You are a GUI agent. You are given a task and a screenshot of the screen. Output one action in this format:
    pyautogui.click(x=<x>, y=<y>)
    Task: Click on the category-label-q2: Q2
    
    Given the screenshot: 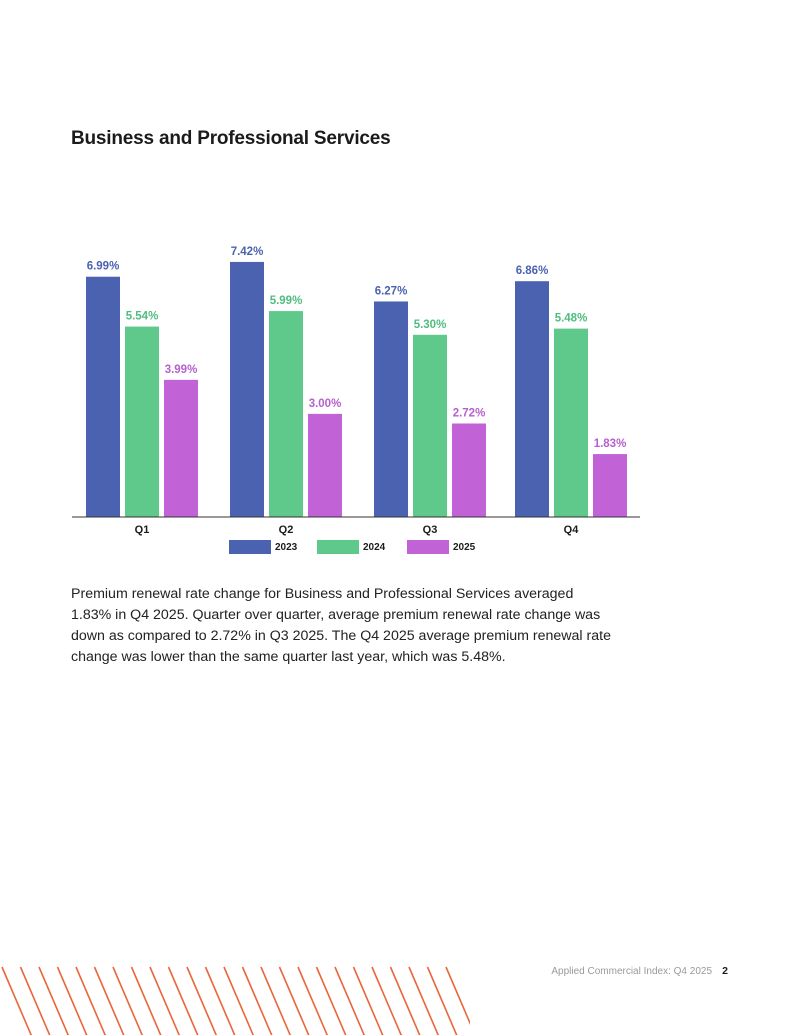 What is the action you would take?
    pyautogui.click(x=286, y=530)
    